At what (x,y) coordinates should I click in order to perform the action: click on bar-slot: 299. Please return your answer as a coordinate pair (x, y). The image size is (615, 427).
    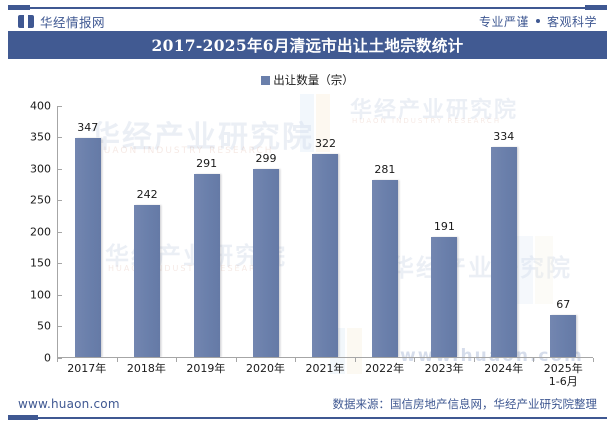
    Looking at the image, I should click on (265, 231).